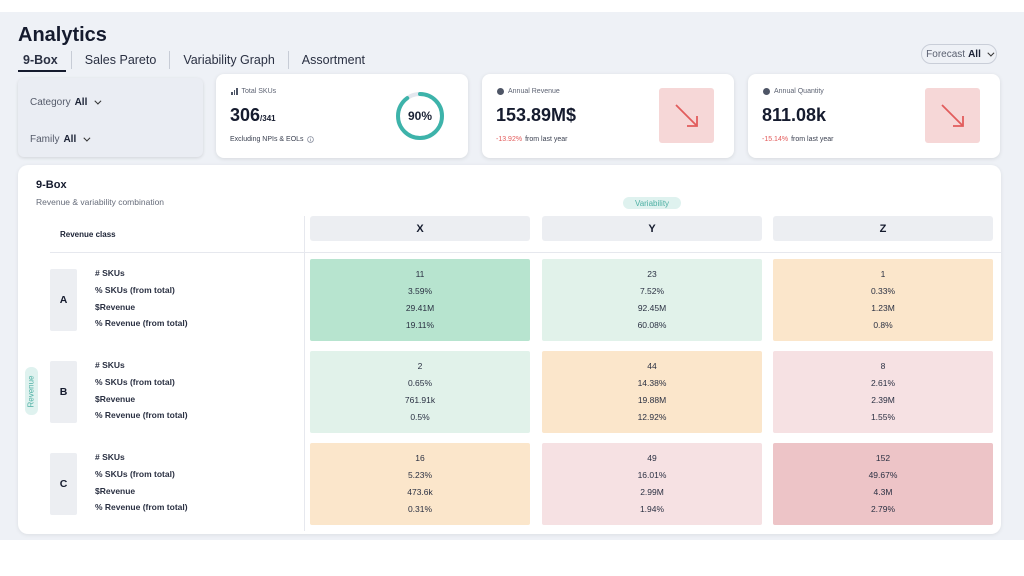 The image size is (1024, 576). Describe the element at coordinates (333, 60) in the screenshot. I see `tab-assortment: Assortment` at that location.